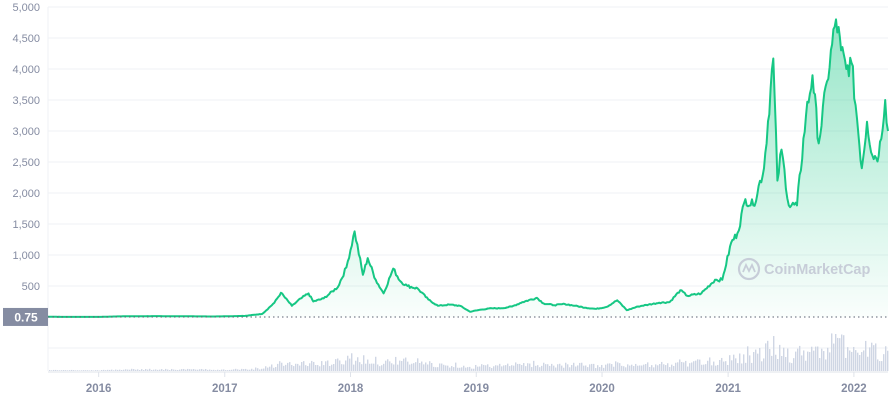  What do you see at coordinates (26, 317) in the screenshot?
I see `price-marker-label: 0.75` at bounding box center [26, 317].